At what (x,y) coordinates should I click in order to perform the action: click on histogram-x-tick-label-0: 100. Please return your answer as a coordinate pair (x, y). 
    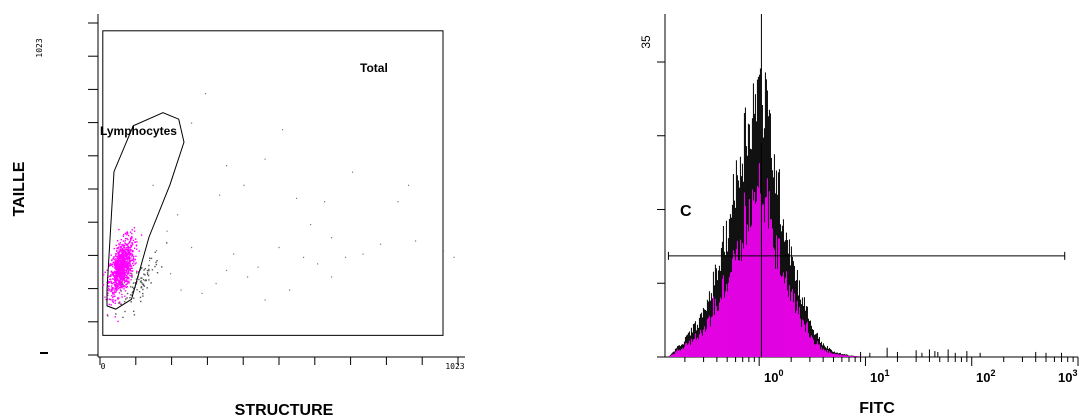
    Looking at the image, I should click on (773, 376).